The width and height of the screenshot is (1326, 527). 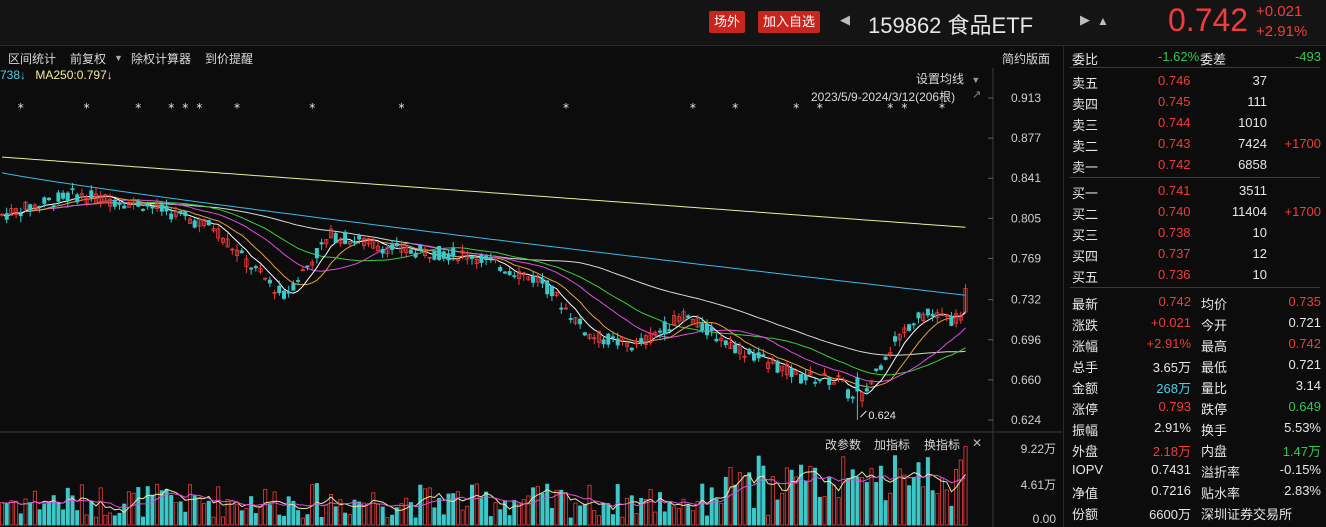 I want to click on bid-volume: 11404, so click(x=1249, y=211).